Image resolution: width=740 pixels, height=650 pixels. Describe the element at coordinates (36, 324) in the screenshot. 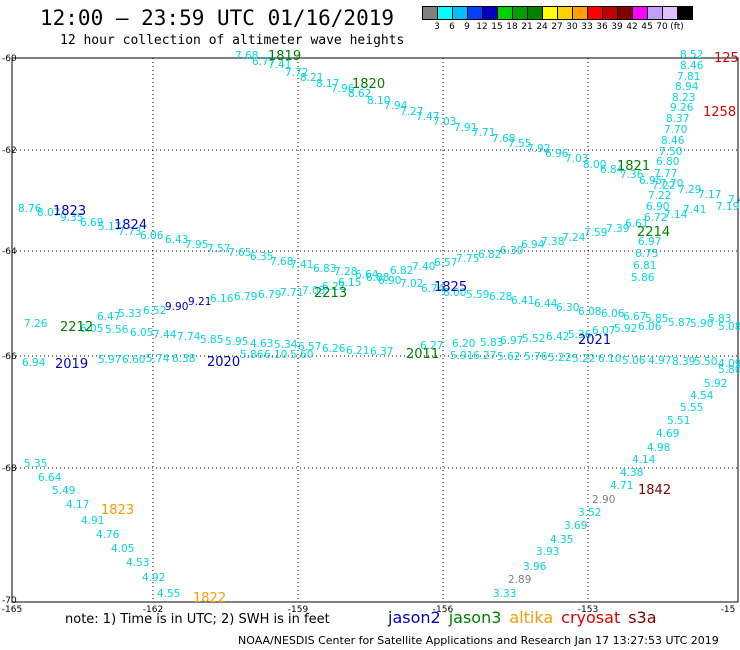

I see `wave-height-value: 7.26` at that location.